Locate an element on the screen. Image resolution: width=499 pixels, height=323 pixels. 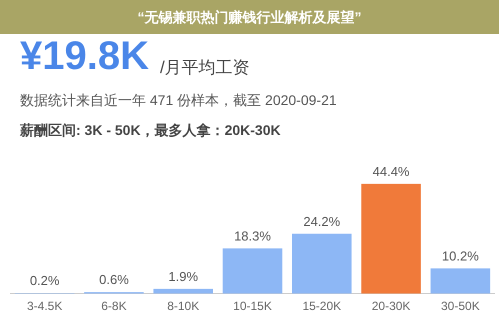
text: ¥19.8K is located at coordinates (84, 56).